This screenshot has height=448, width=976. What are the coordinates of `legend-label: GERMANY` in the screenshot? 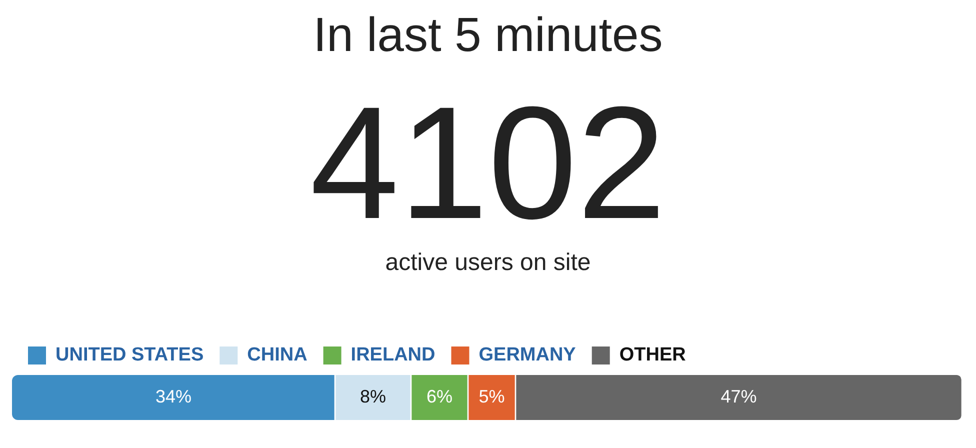 It's located at (527, 355).